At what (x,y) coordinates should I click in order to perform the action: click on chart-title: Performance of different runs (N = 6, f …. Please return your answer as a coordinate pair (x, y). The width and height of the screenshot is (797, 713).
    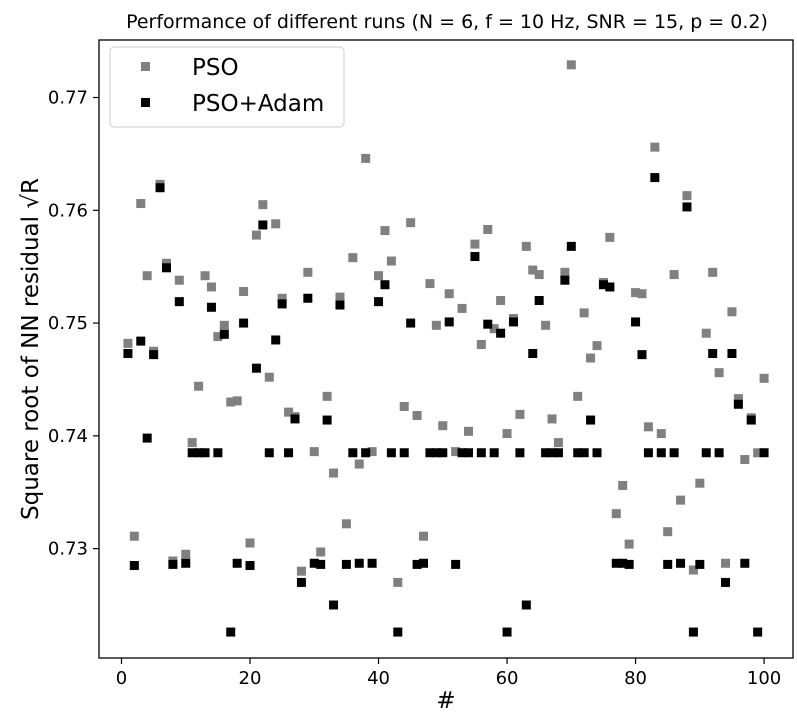
    Looking at the image, I should click on (447, 22).